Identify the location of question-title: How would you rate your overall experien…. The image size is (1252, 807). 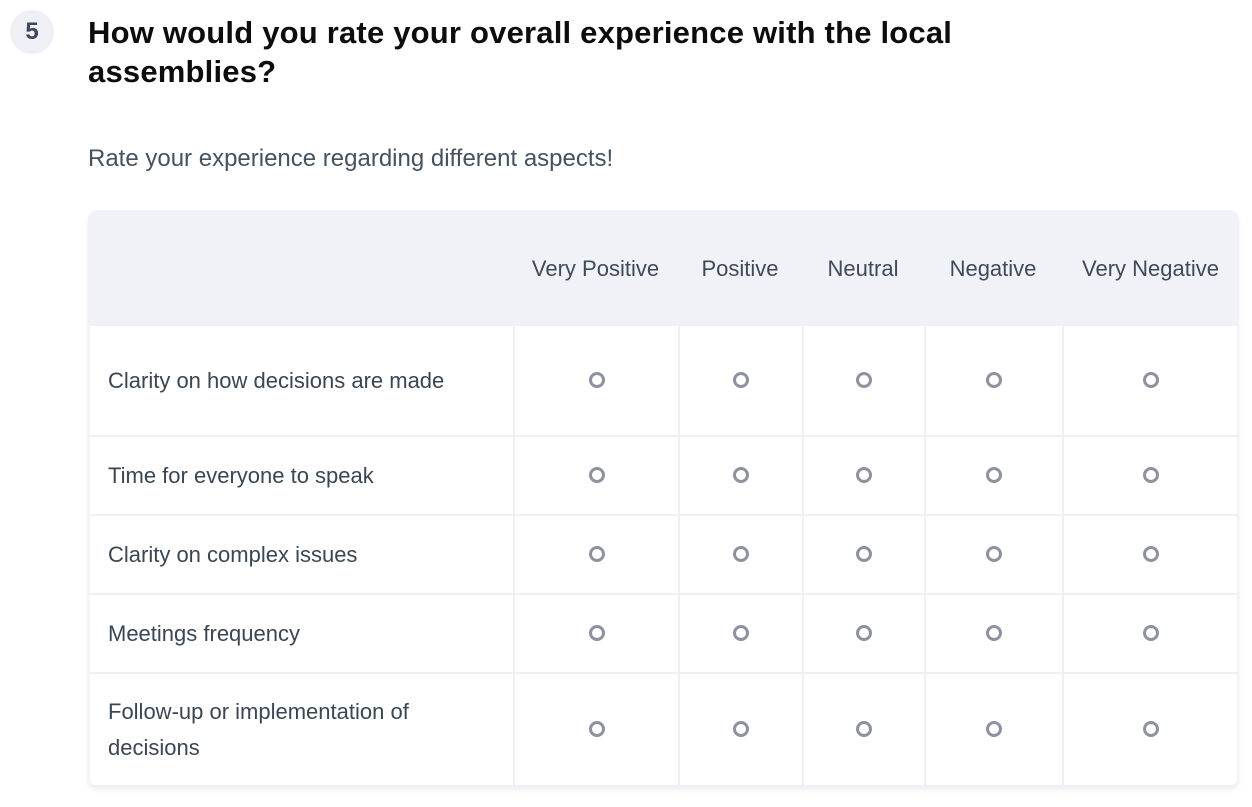
(520, 52).